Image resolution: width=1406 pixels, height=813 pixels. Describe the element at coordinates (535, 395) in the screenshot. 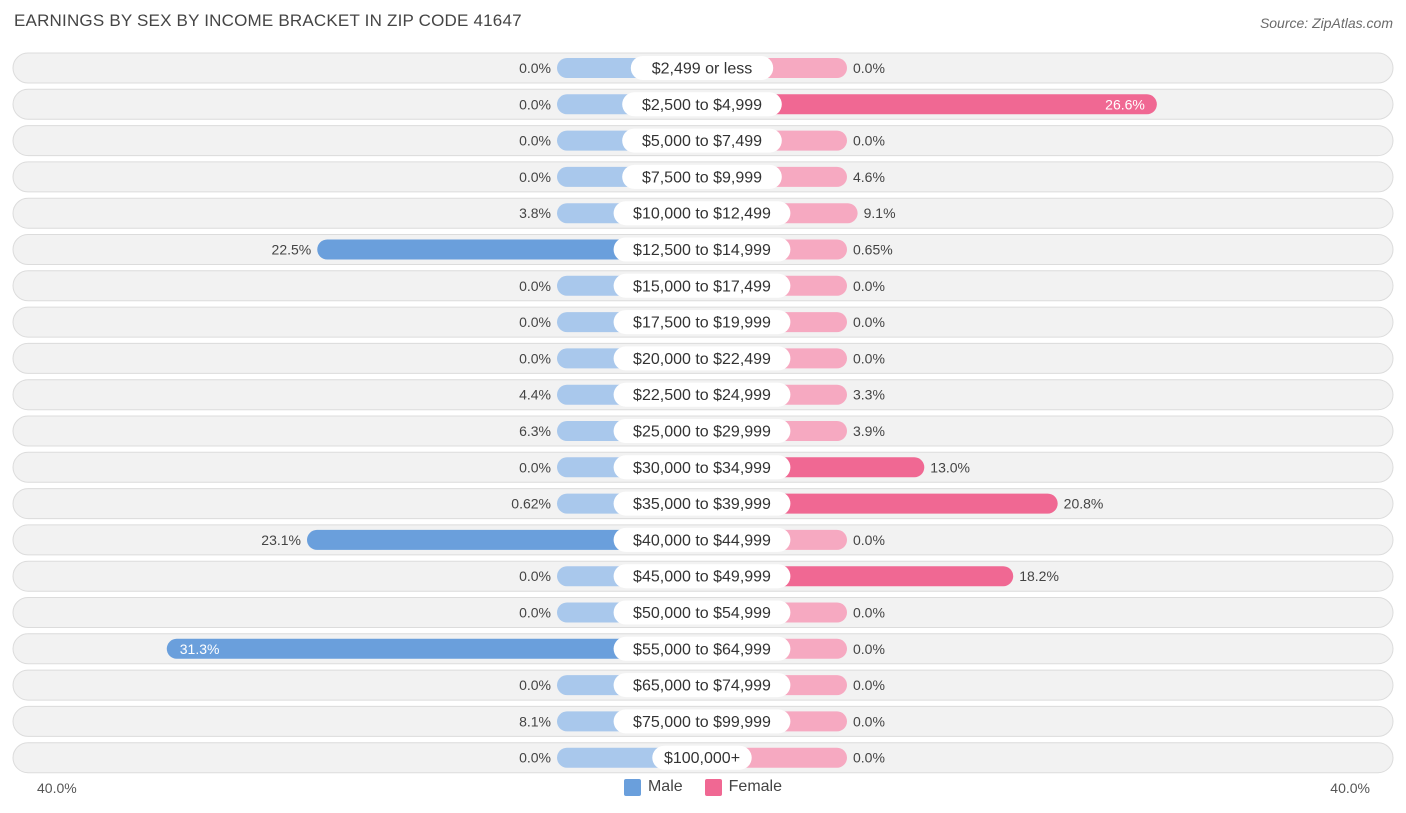

I see `male-value-label: 4.4%` at that location.